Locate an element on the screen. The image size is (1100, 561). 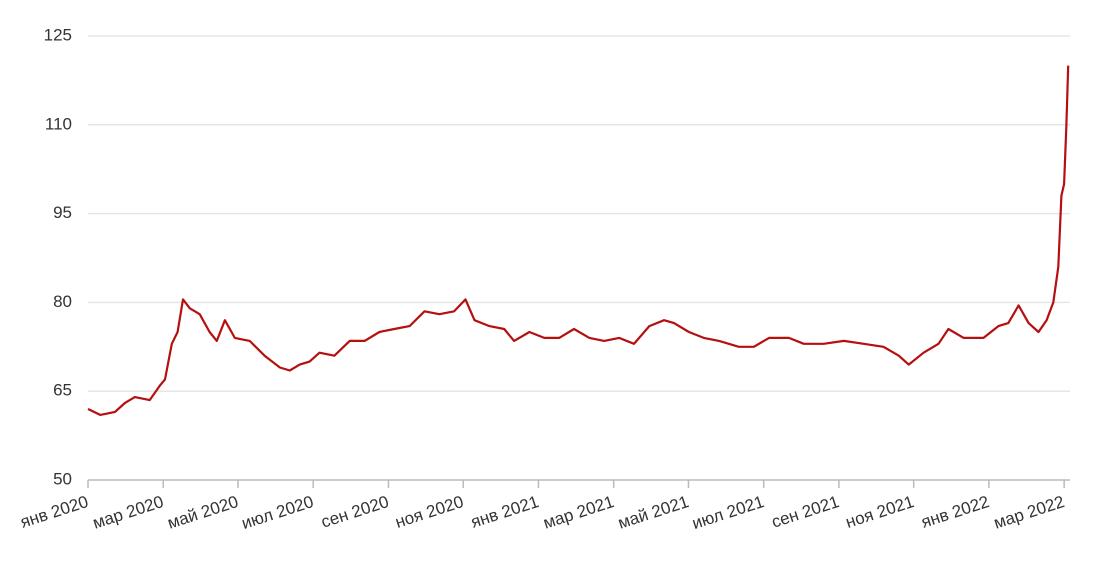
x-tick-label: ноя 2021 is located at coordinates (879, 512).